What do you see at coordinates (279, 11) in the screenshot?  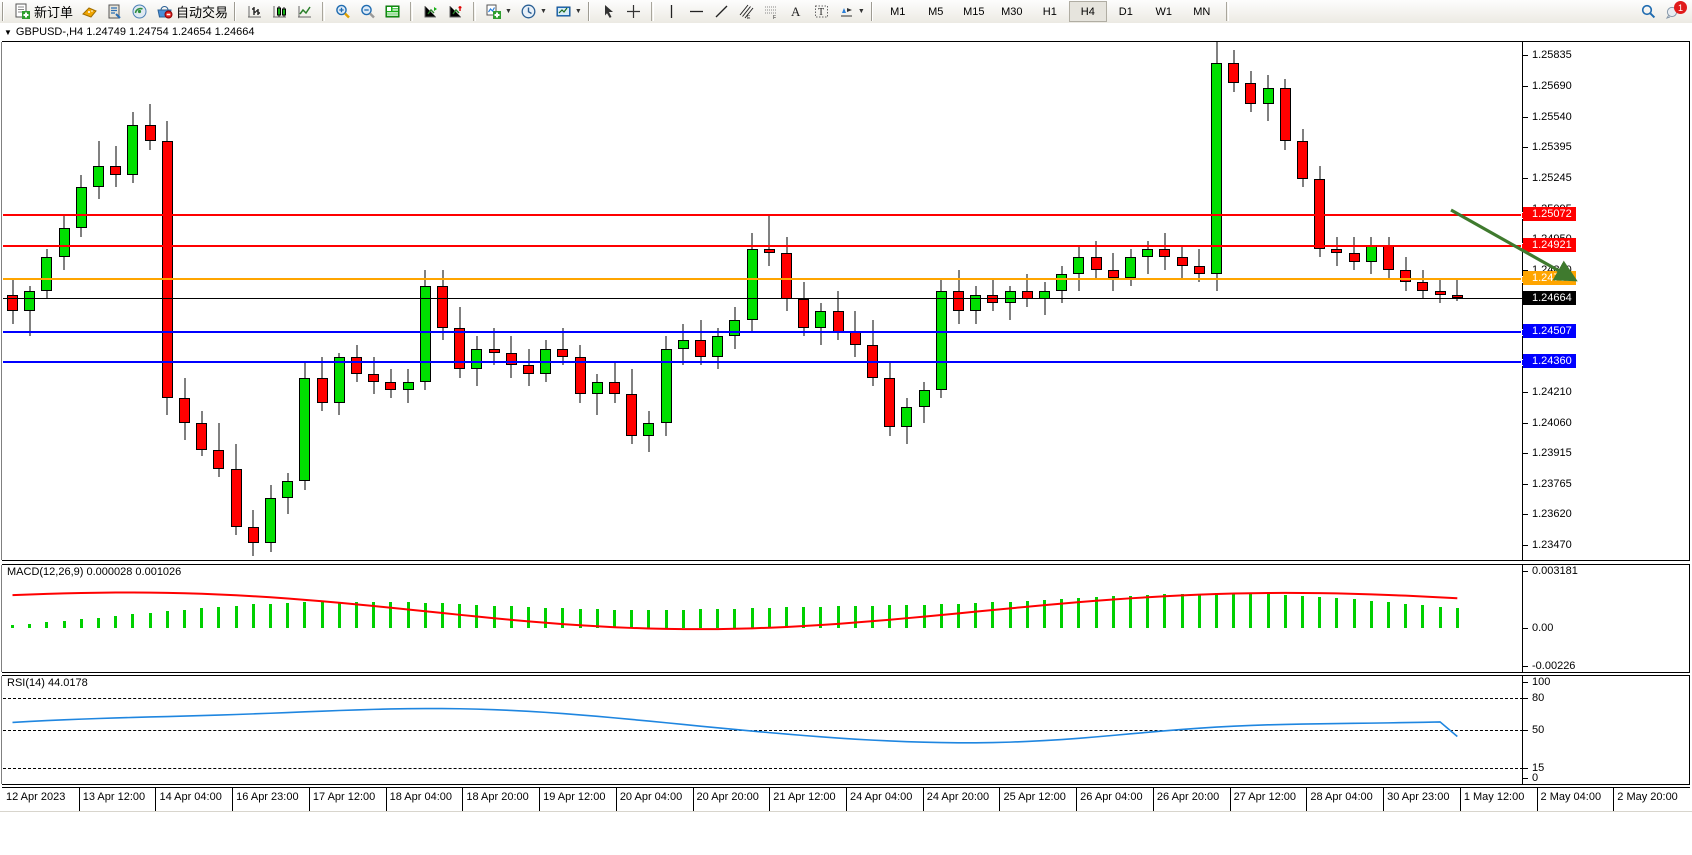 I see `candlestick-chart-button` at bounding box center [279, 11].